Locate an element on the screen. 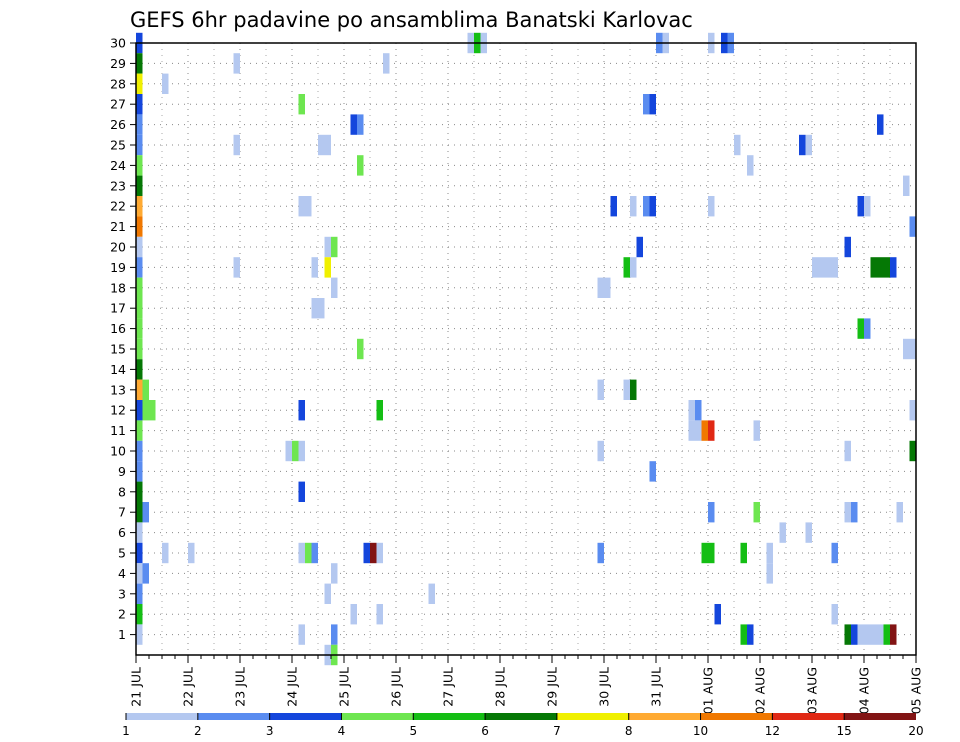  x-tick-label: 31 JUL is located at coordinates (656, 687).